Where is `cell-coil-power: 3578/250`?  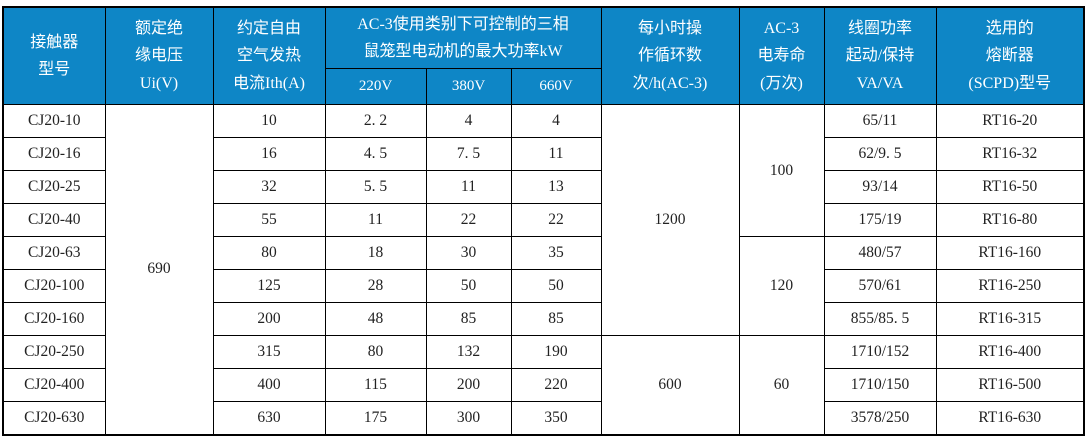 cell-coil-power: 3578/250 is located at coordinates (880, 418).